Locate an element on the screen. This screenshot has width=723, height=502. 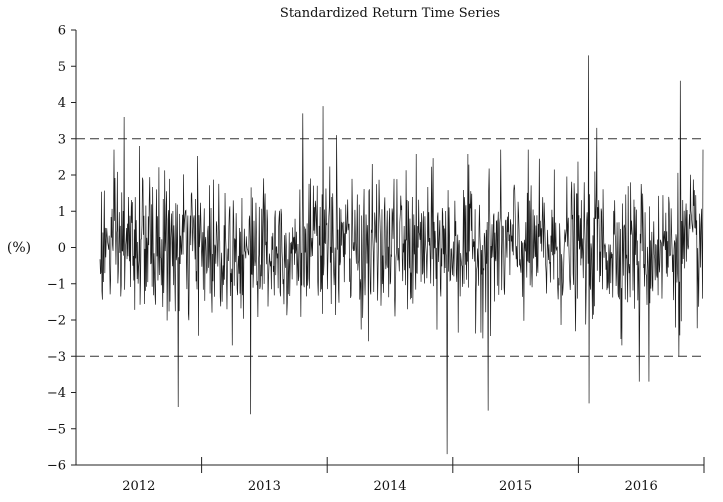
x-tick-label: 2016 is located at coordinates (641, 486).